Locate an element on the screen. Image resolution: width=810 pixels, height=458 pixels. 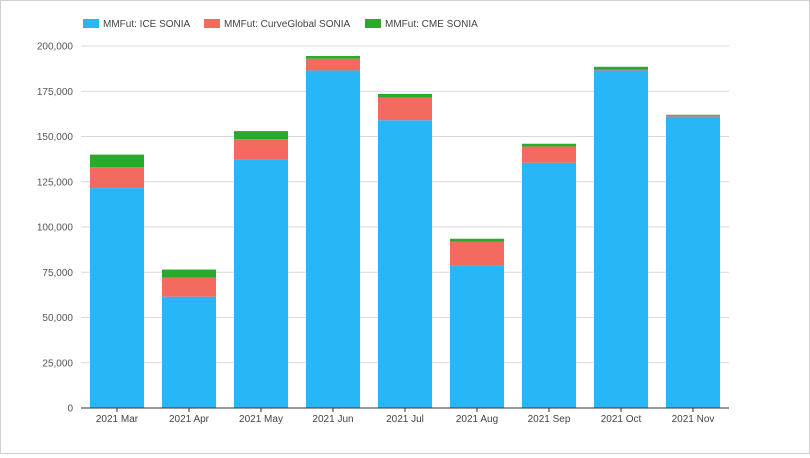
y-tick-label: 0 is located at coordinates (70, 409).